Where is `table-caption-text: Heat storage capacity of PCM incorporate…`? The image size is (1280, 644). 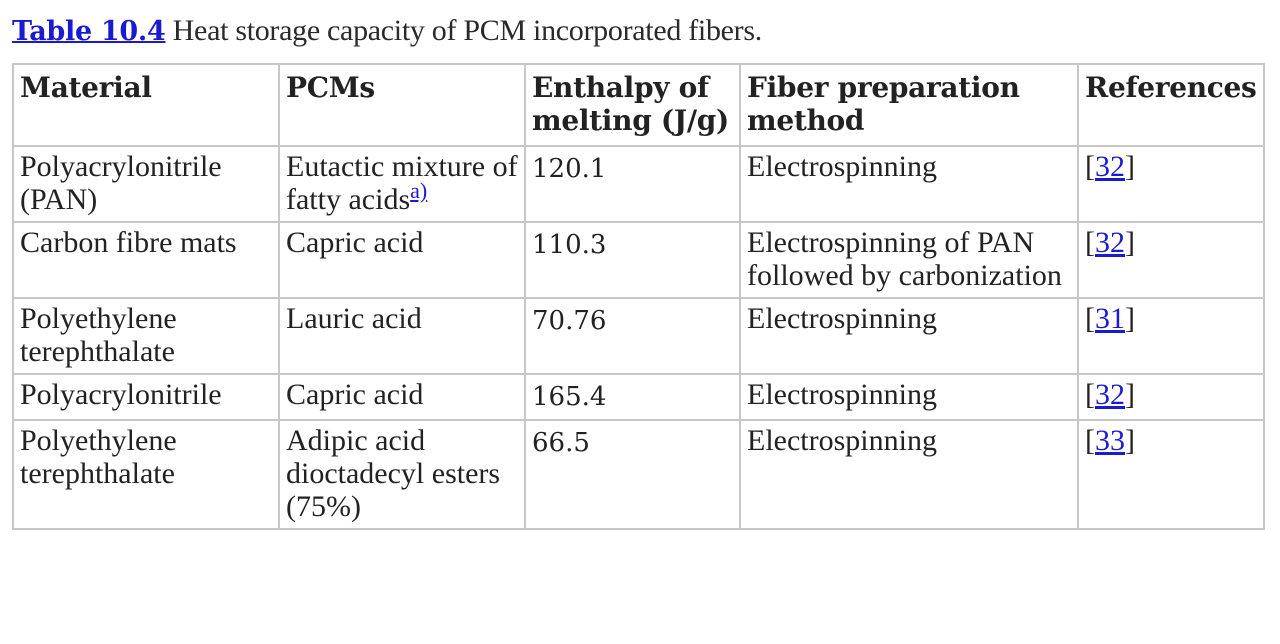
table-caption-text: Heat storage capacity of PCM incorporate… is located at coordinates (464, 30).